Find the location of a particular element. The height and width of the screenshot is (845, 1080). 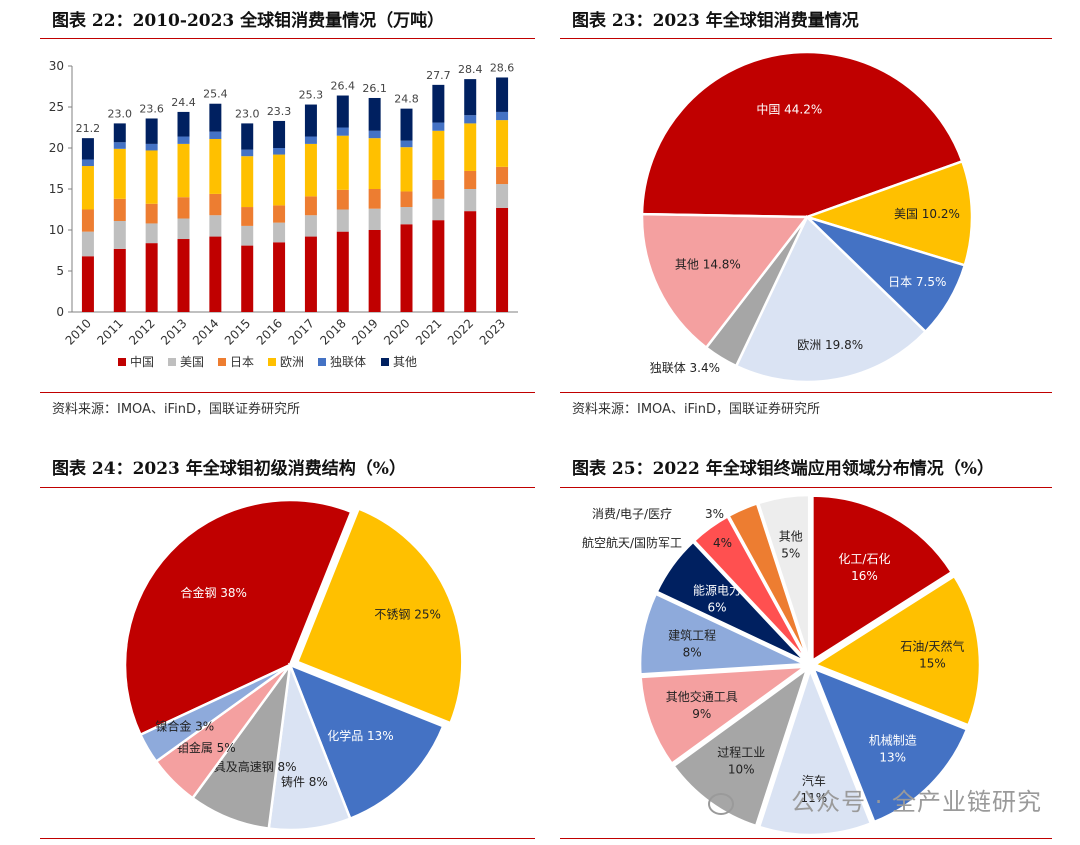

slice-value: 3% is located at coordinates (714, 514).